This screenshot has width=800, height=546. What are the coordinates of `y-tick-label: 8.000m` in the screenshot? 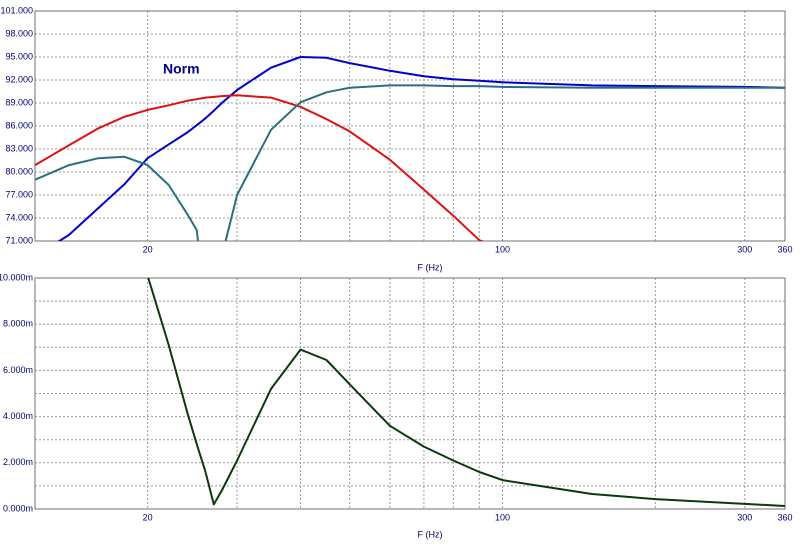 It's located at (18, 324).